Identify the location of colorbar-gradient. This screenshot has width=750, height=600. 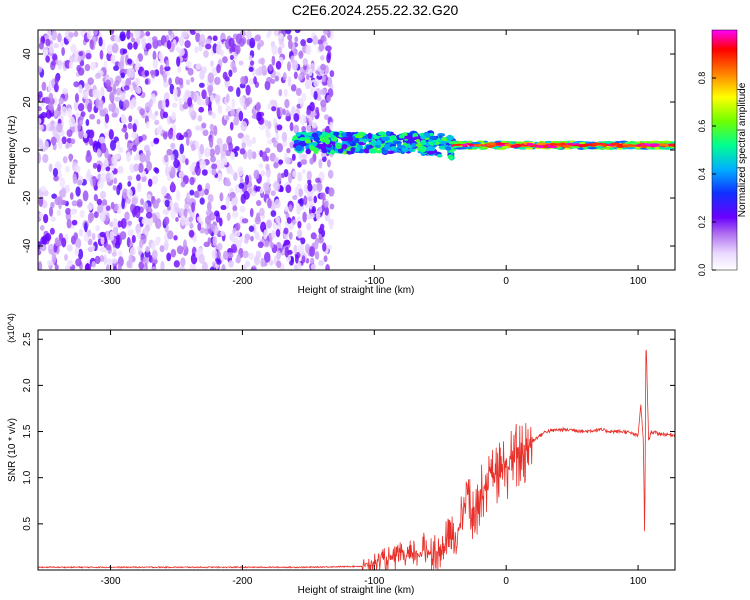
(724, 150).